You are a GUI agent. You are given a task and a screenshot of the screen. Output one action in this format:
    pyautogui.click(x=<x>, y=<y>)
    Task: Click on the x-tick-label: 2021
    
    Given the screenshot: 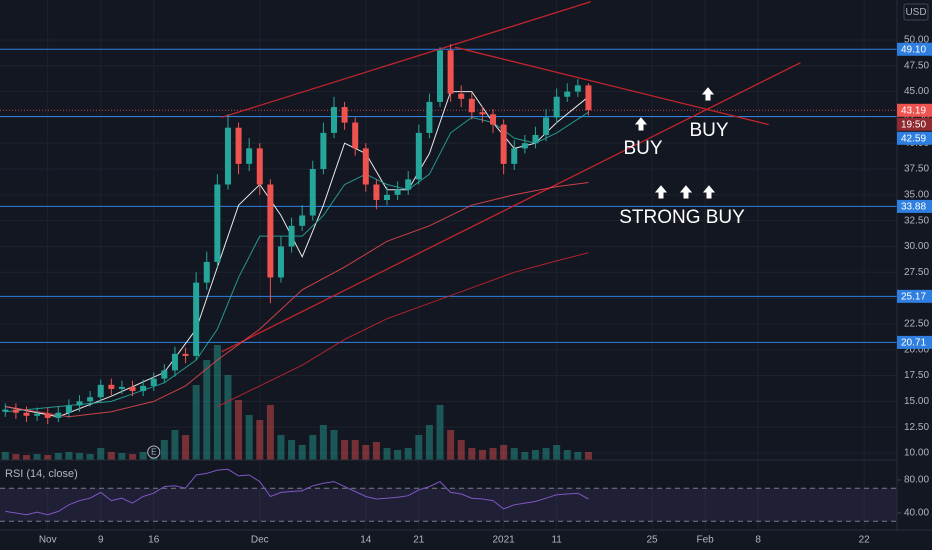 What is the action you would take?
    pyautogui.click(x=504, y=540)
    